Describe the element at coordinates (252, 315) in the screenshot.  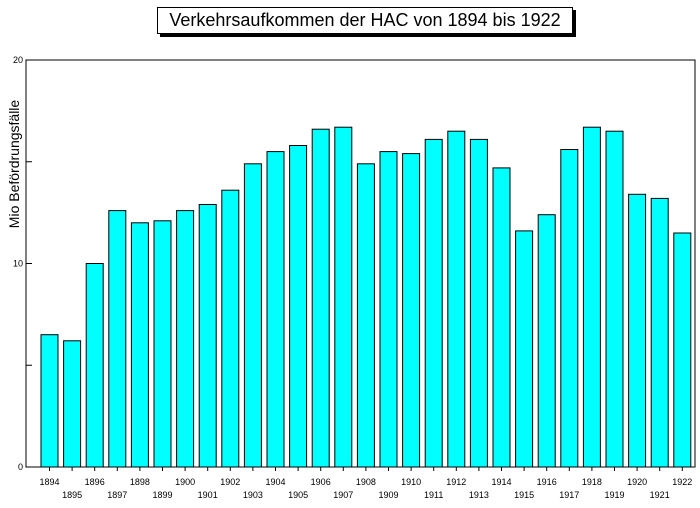
I see `bar-1903` at that location.